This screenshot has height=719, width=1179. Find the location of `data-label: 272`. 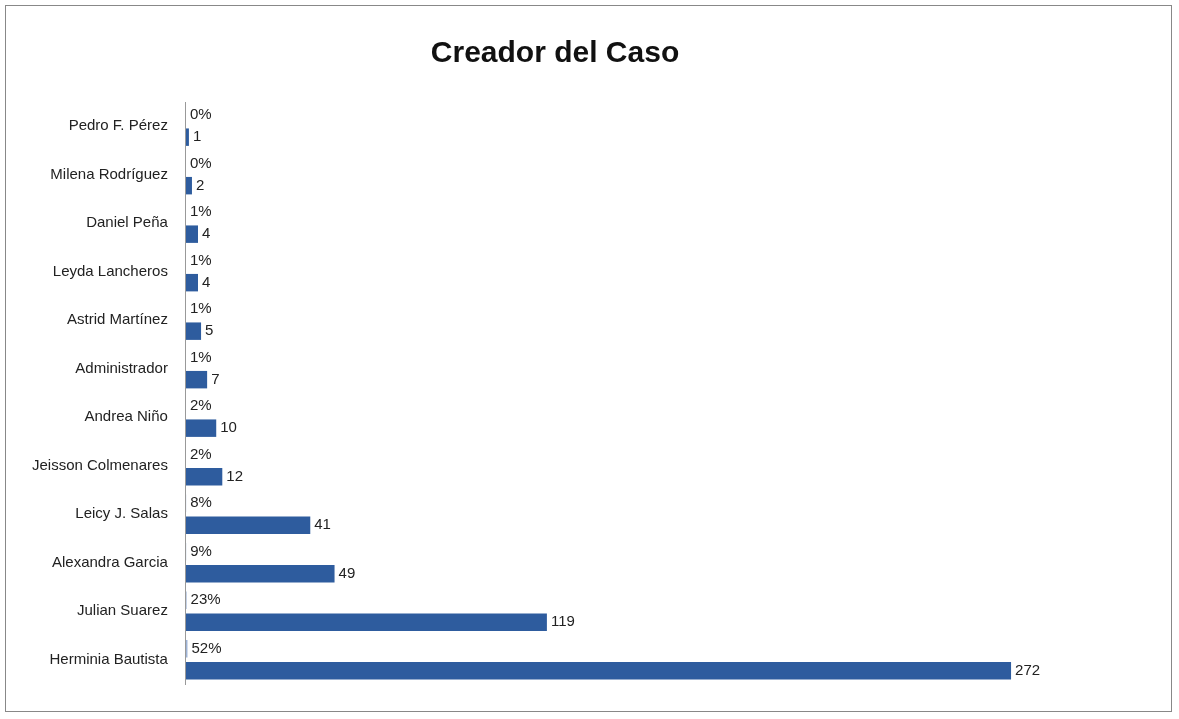

data-label: 272 is located at coordinates (1028, 669).